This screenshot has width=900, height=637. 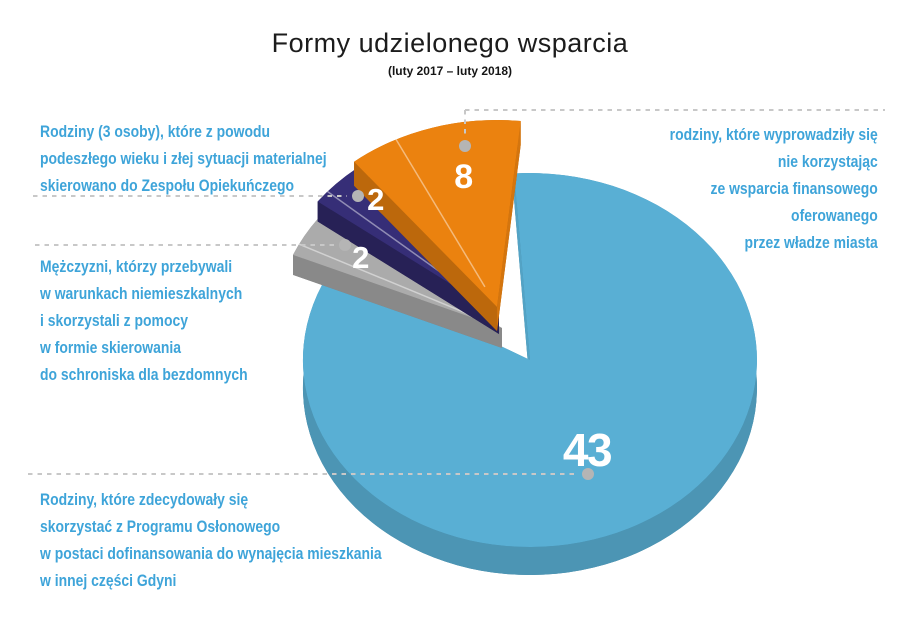 I want to click on annotation-line: Rodziny, które zdecydowały się, so click(x=144, y=499).